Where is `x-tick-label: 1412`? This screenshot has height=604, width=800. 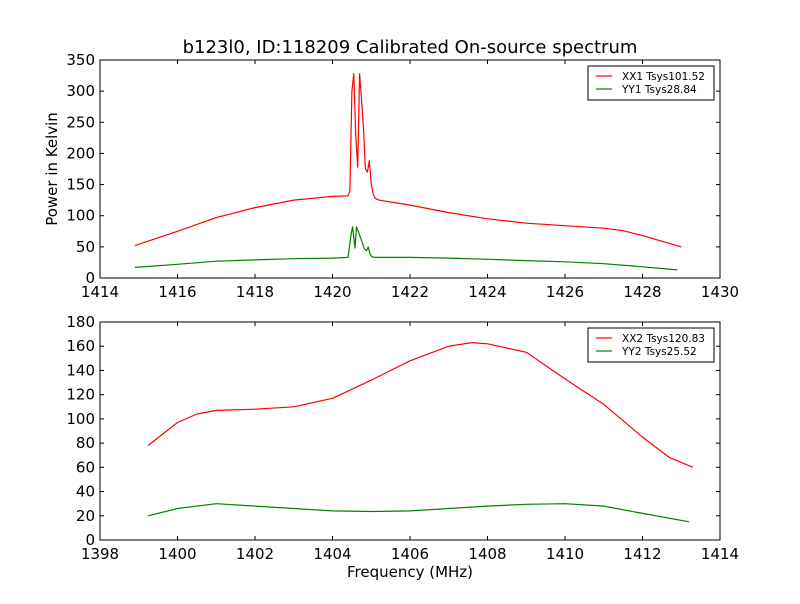
x-tick-label: 1412 is located at coordinates (642, 554).